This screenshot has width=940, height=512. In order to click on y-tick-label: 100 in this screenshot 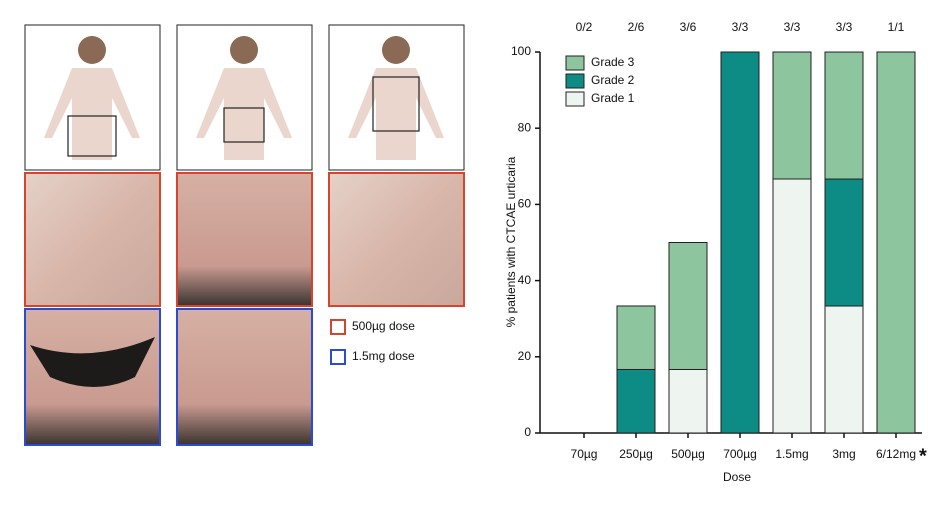, I will do `click(521, 51)`.